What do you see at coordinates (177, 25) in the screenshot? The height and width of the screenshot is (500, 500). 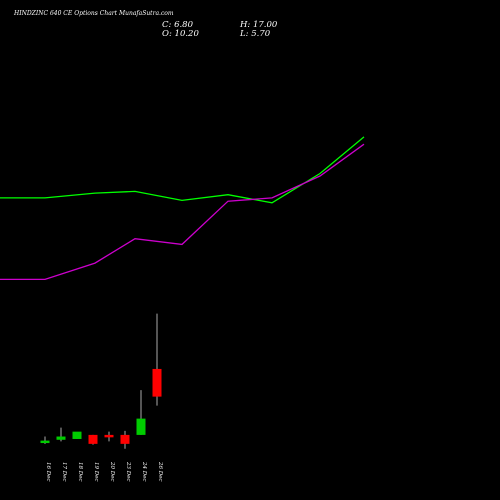 I see `close-value: C: 6.80` at bounding box center [177, 25].